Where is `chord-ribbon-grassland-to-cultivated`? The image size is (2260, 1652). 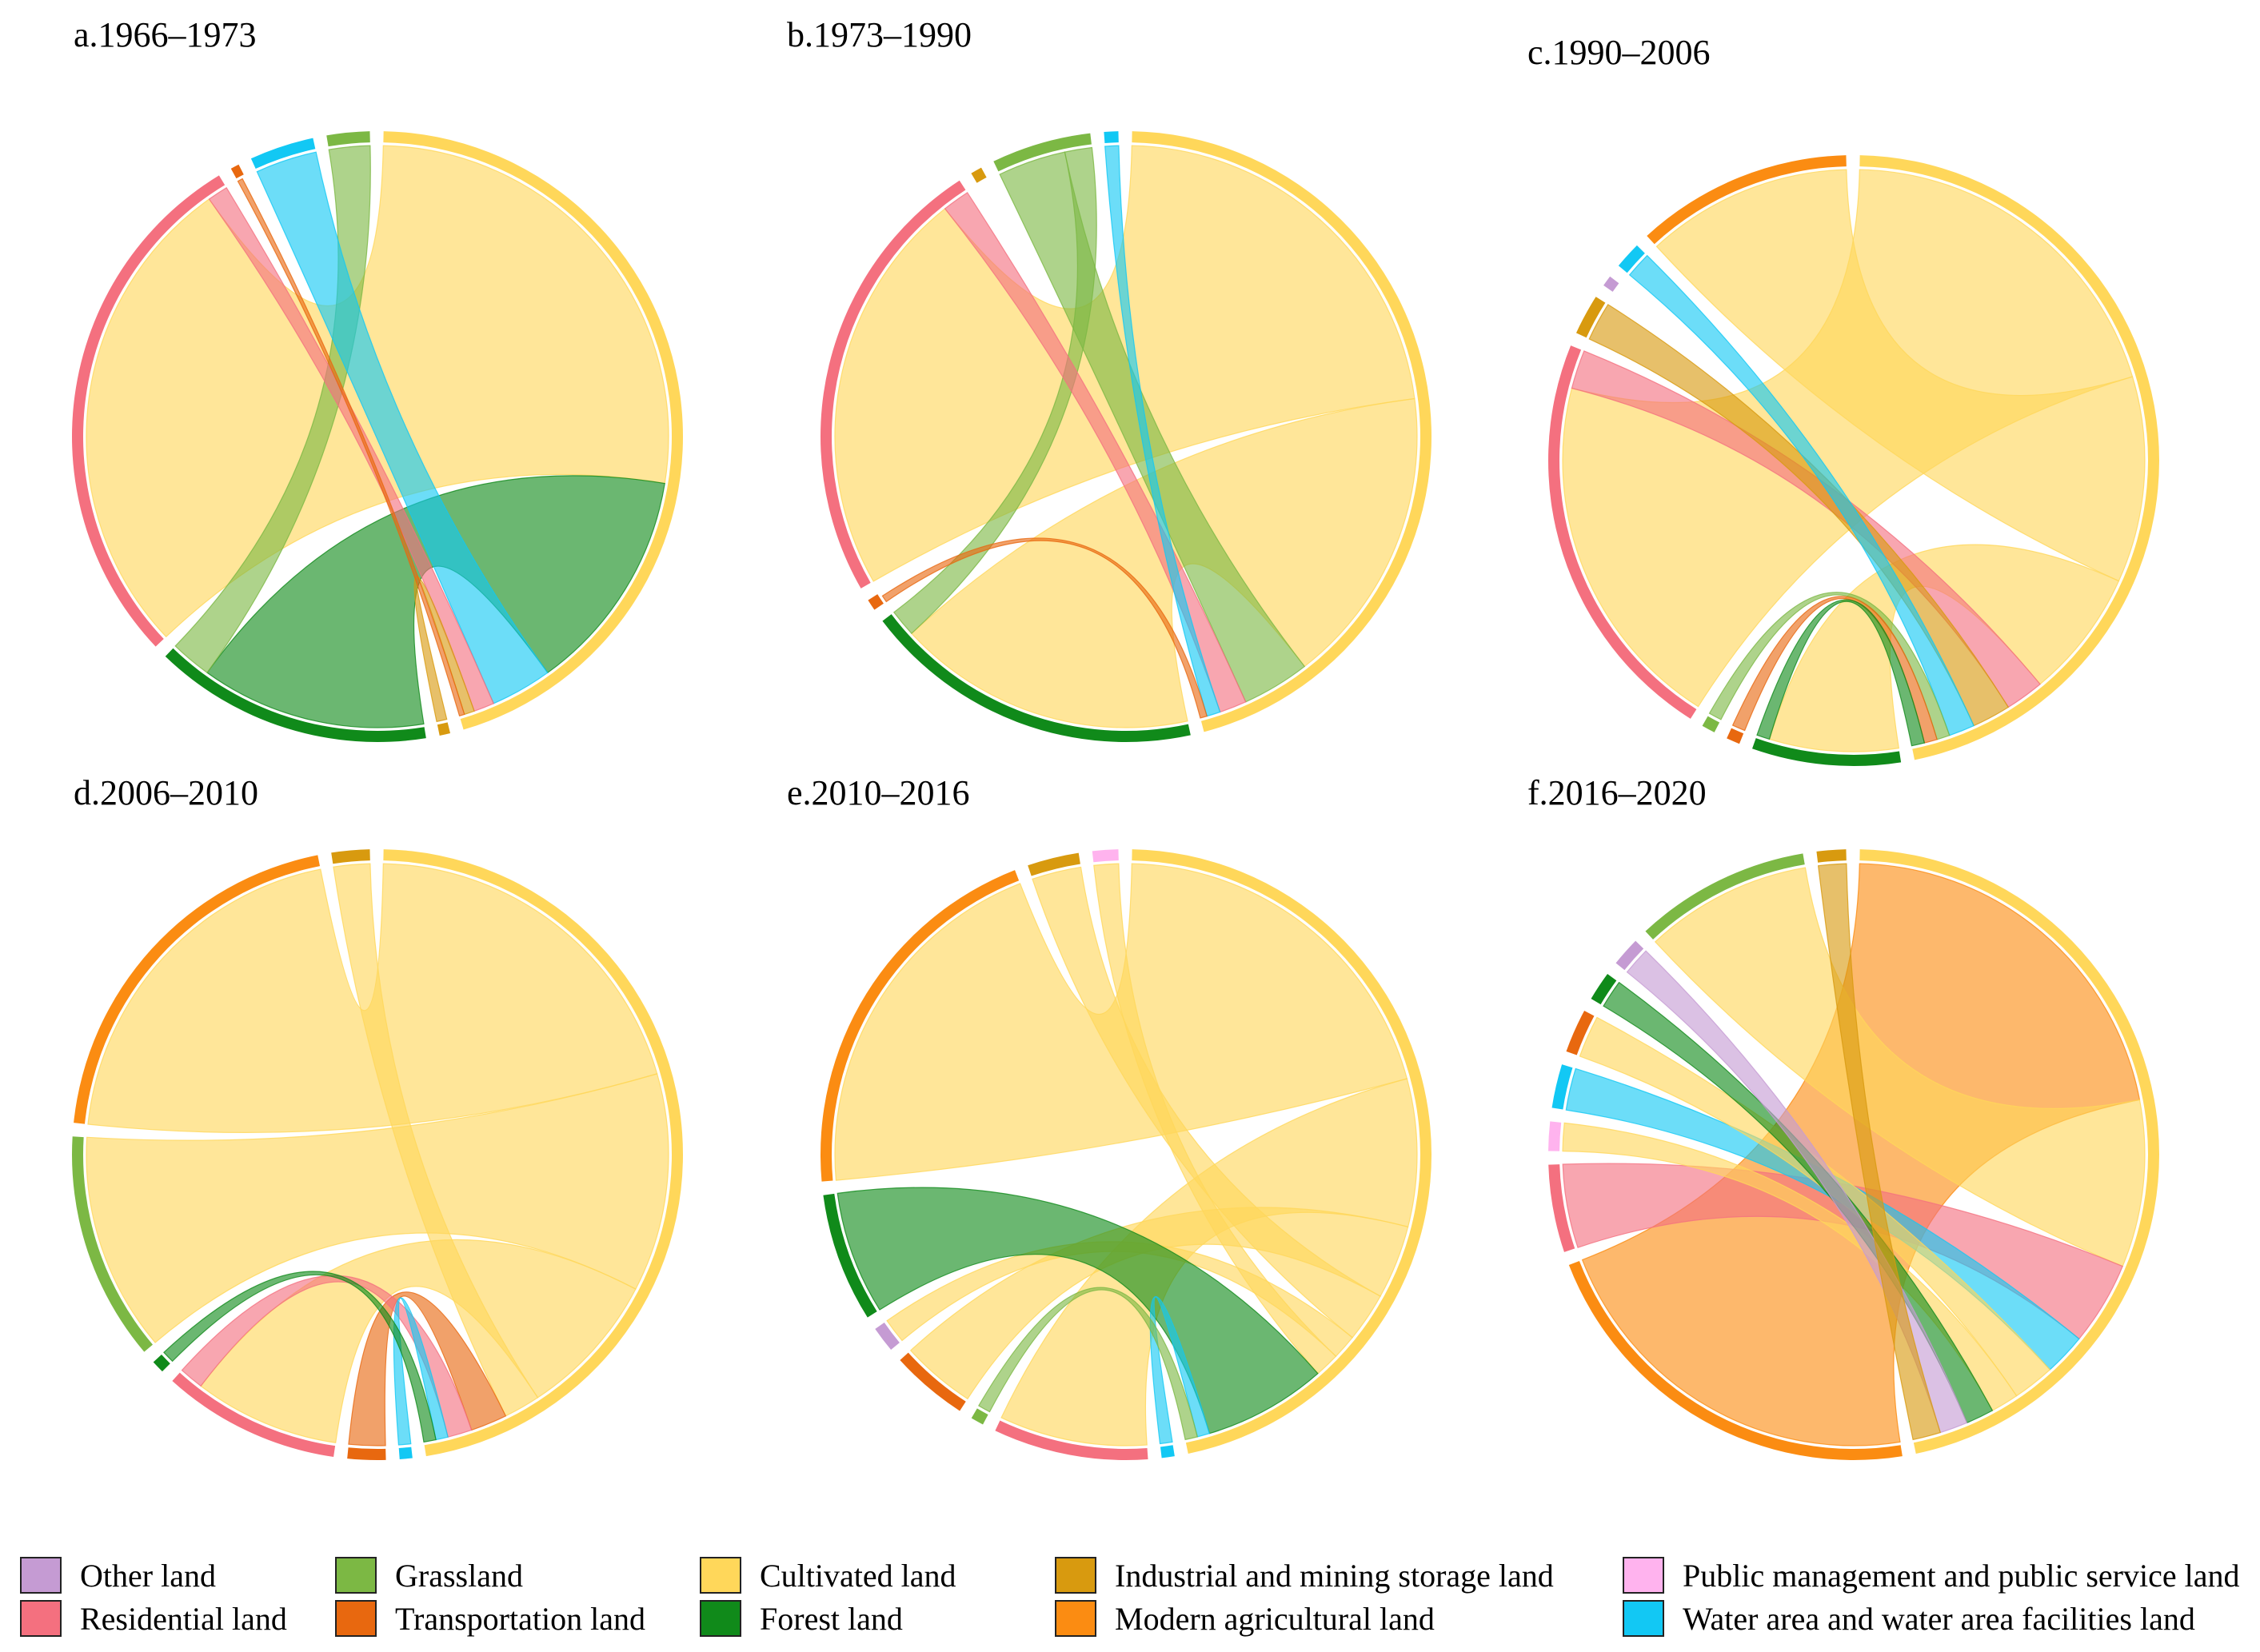
chord-ribbon-grassland-to-cultivated is located at coordinates (1089, 1364).